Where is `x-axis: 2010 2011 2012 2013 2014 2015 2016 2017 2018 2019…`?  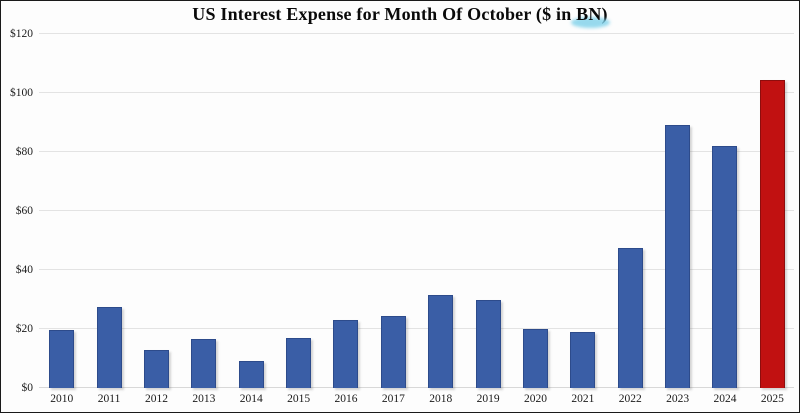
x-axis: 2010 2011 2012 2013 2014 2015 2016 2017 2018 2019… is located at coordinates (417, 401).